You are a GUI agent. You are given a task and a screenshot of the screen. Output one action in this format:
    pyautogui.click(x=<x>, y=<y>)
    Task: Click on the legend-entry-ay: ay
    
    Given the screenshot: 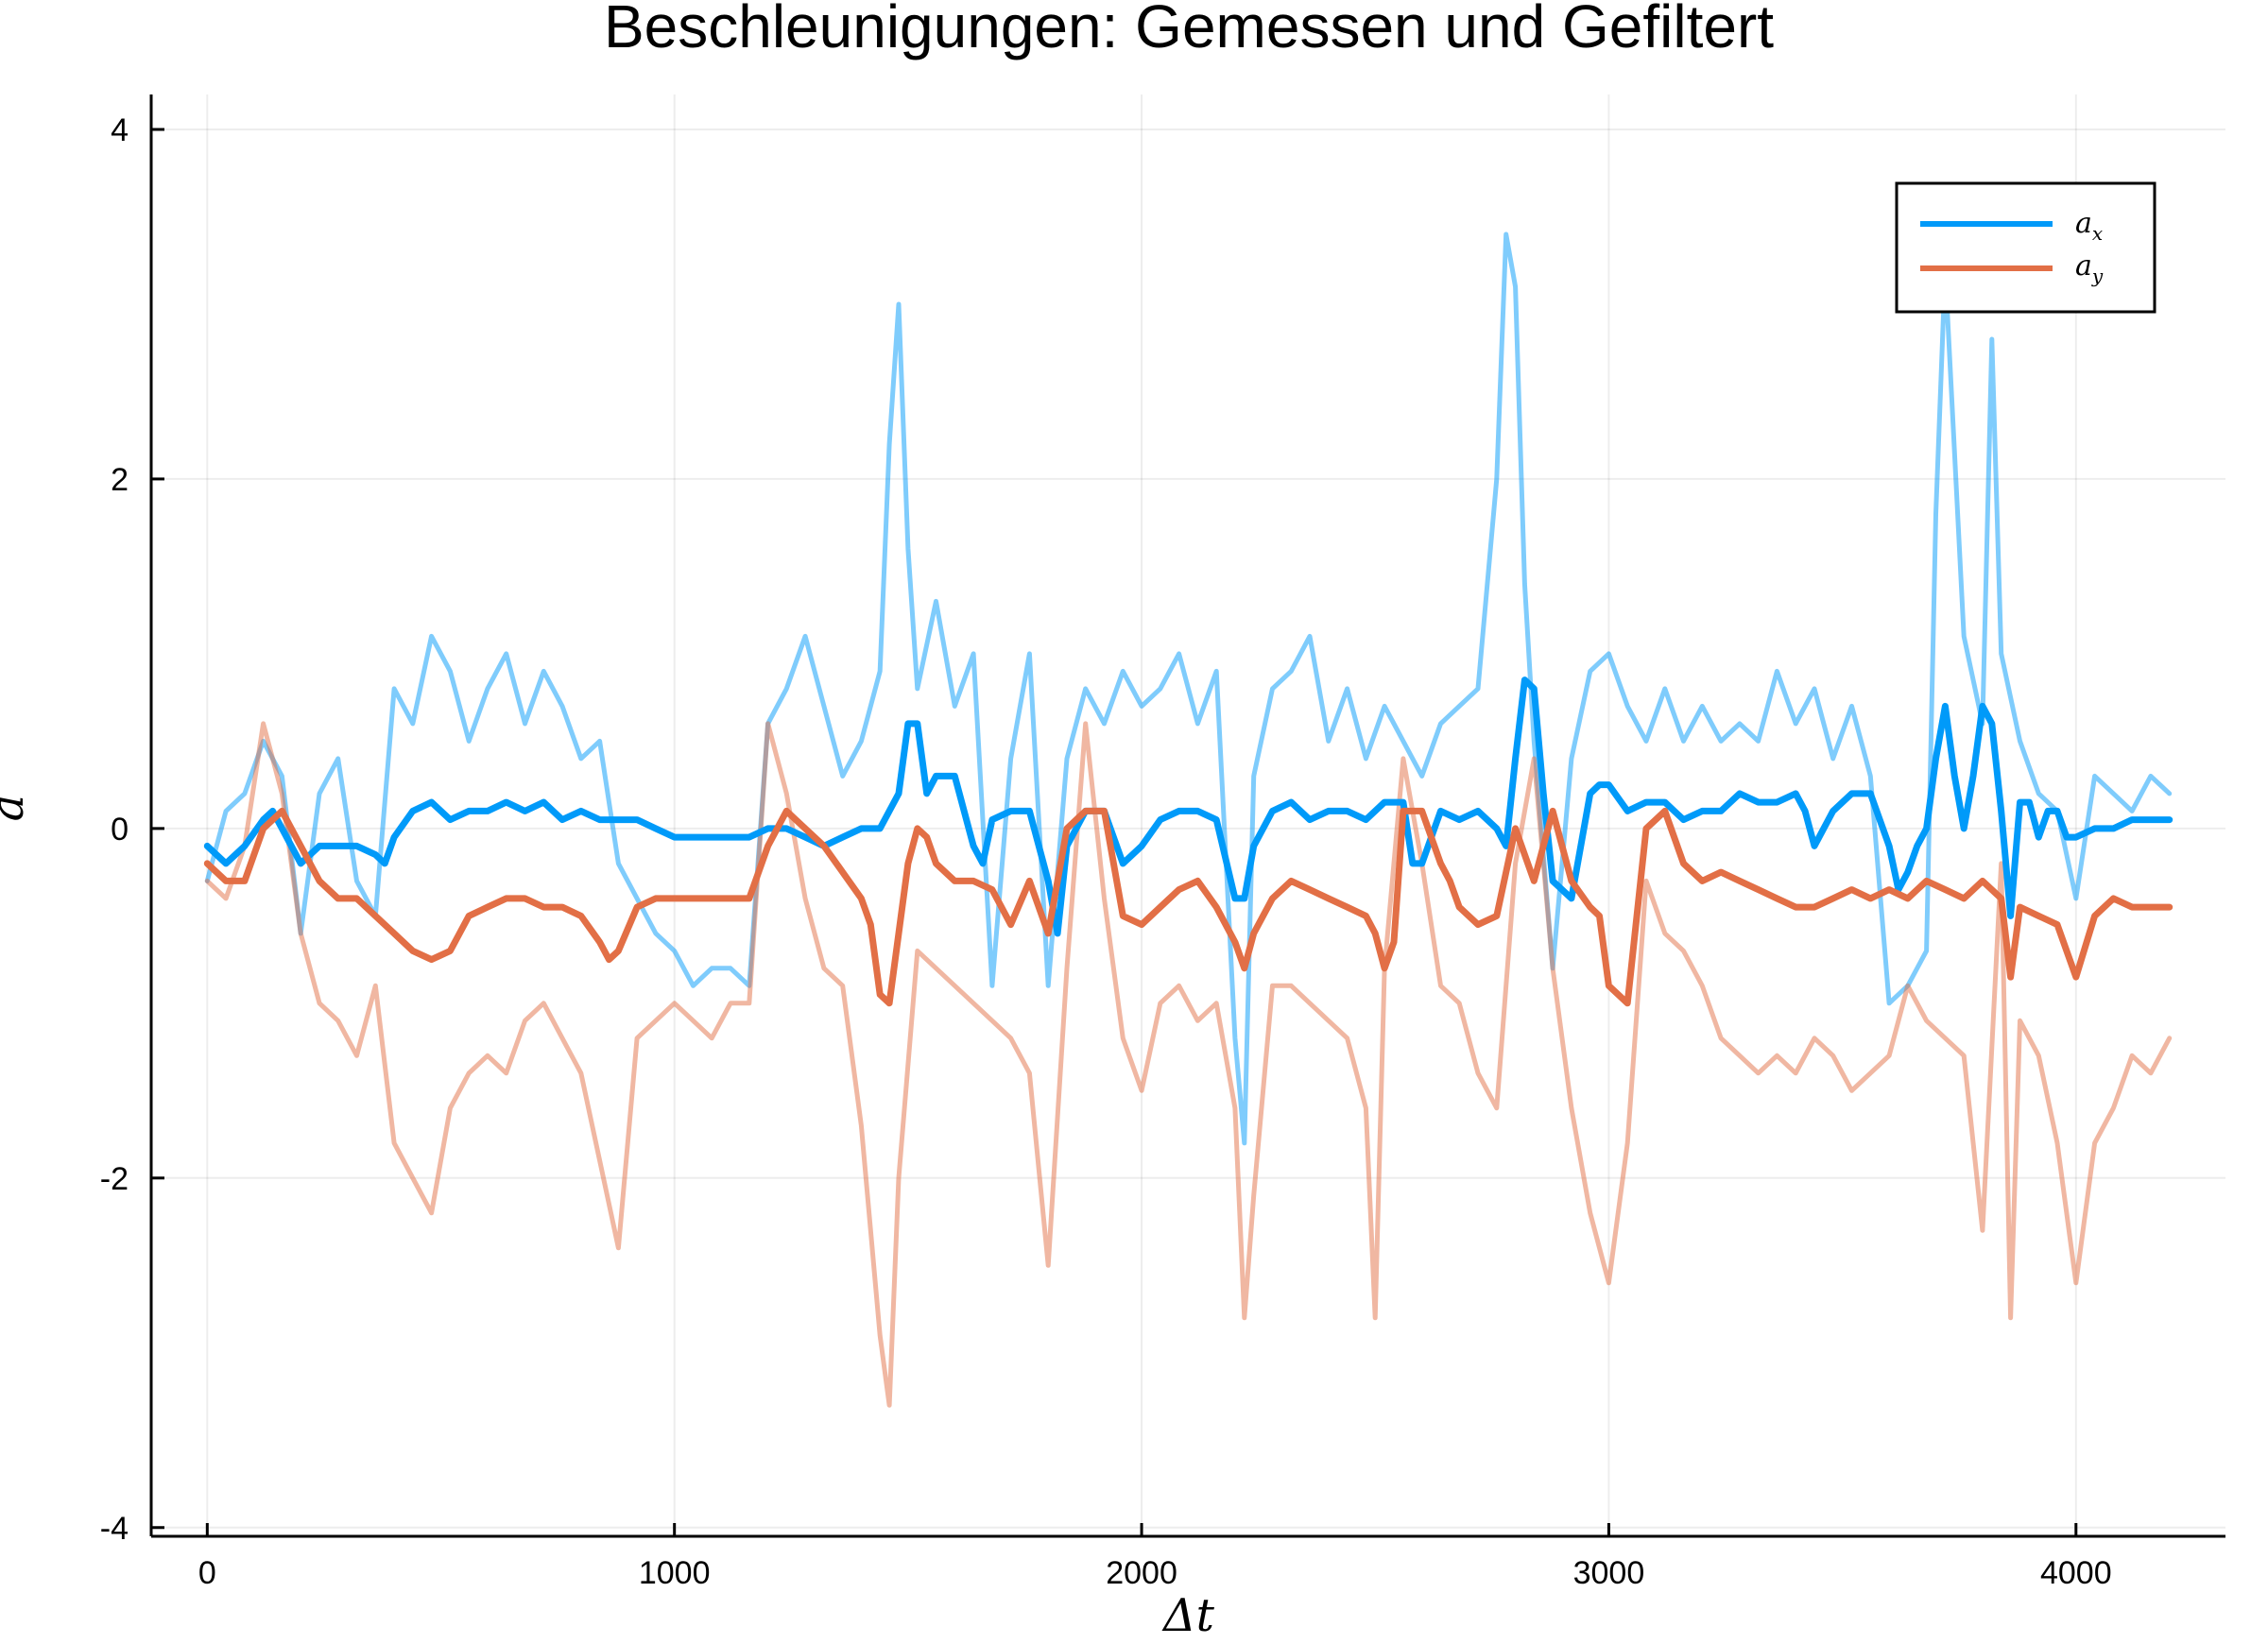 What is the action you would take?
    pyautogui.click(x=2089, y=268)
    